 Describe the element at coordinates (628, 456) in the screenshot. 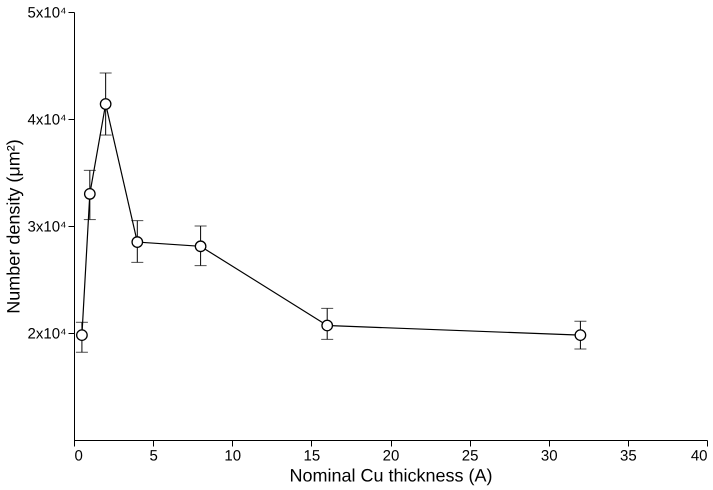

I see `x-tick-label: 35` at that location.